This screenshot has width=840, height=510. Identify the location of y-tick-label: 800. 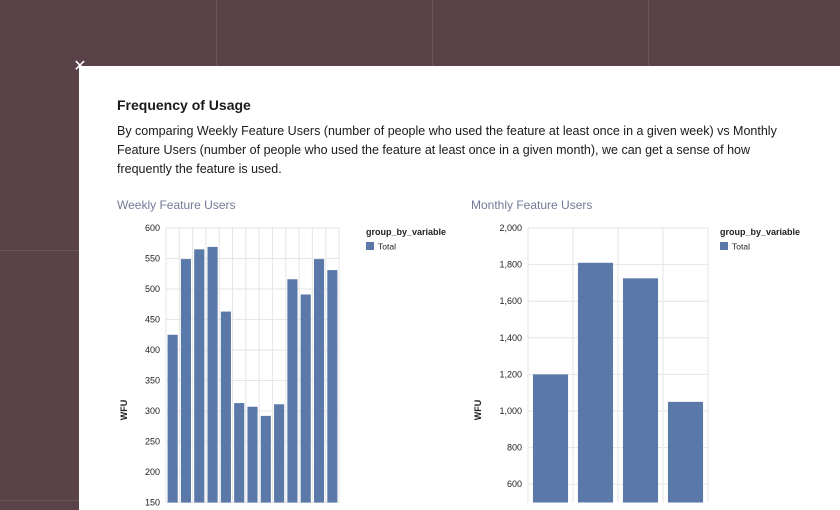
(514, 448).